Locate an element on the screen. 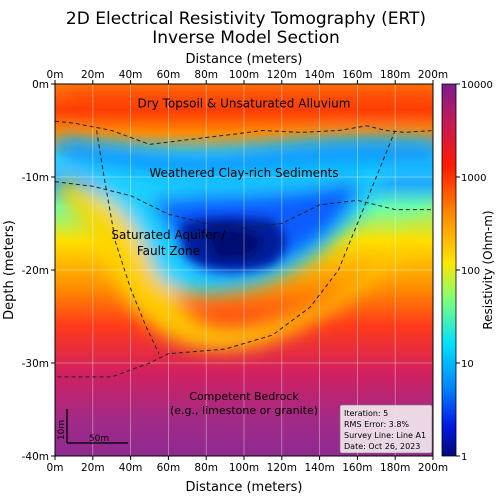 This screenshot has height=504, width=500. x-tick-bottom-label-10: 200m is located at coordinates (433, 468).